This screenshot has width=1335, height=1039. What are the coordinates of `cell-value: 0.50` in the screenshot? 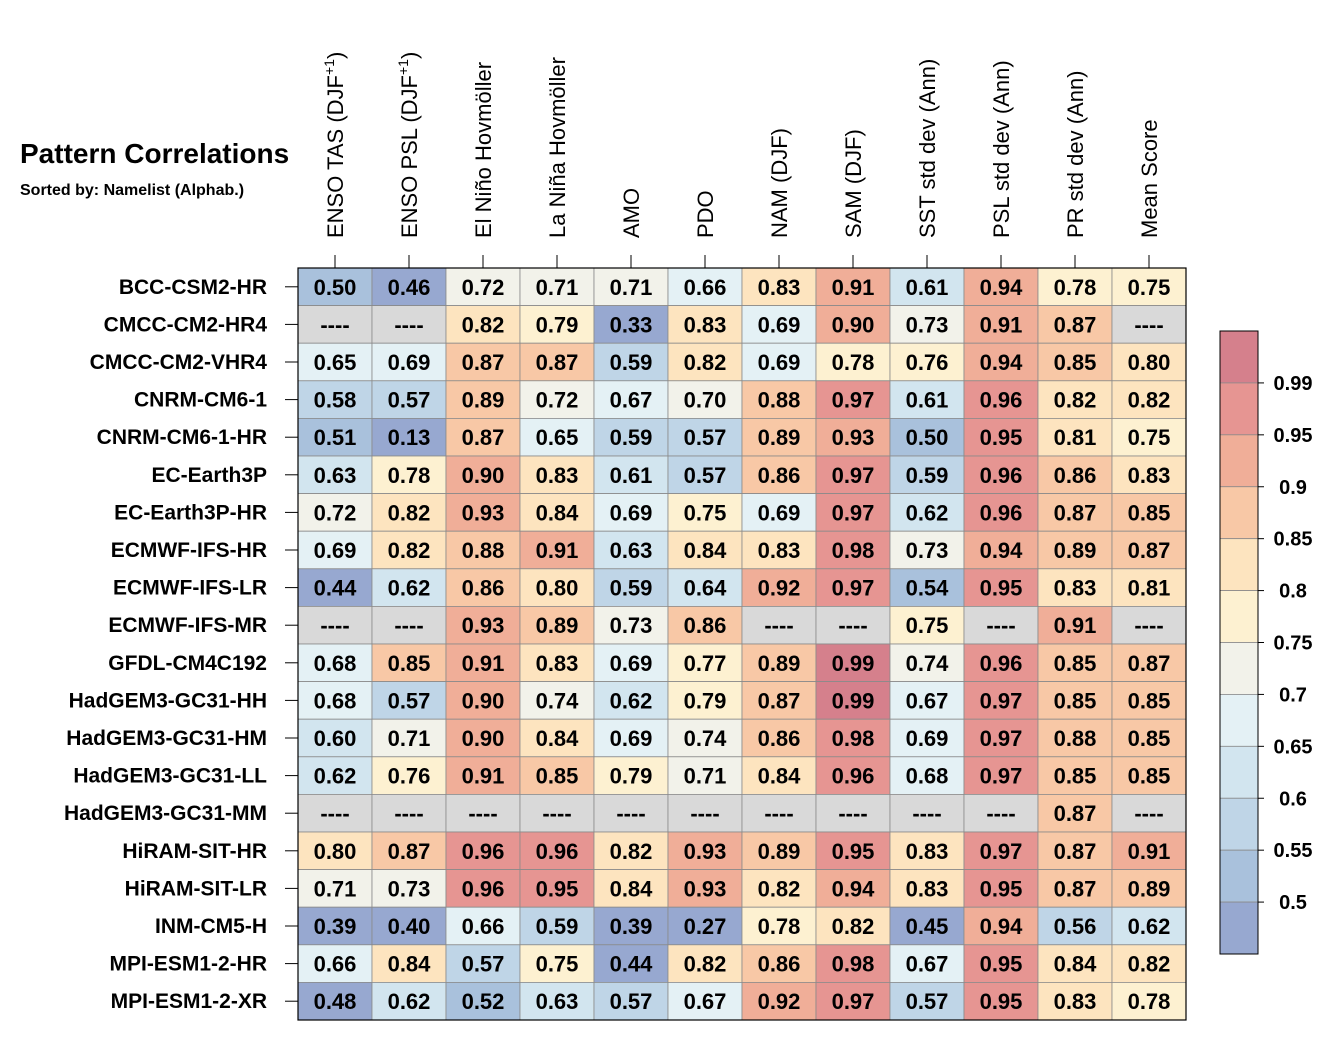 It's located at (335, 287).